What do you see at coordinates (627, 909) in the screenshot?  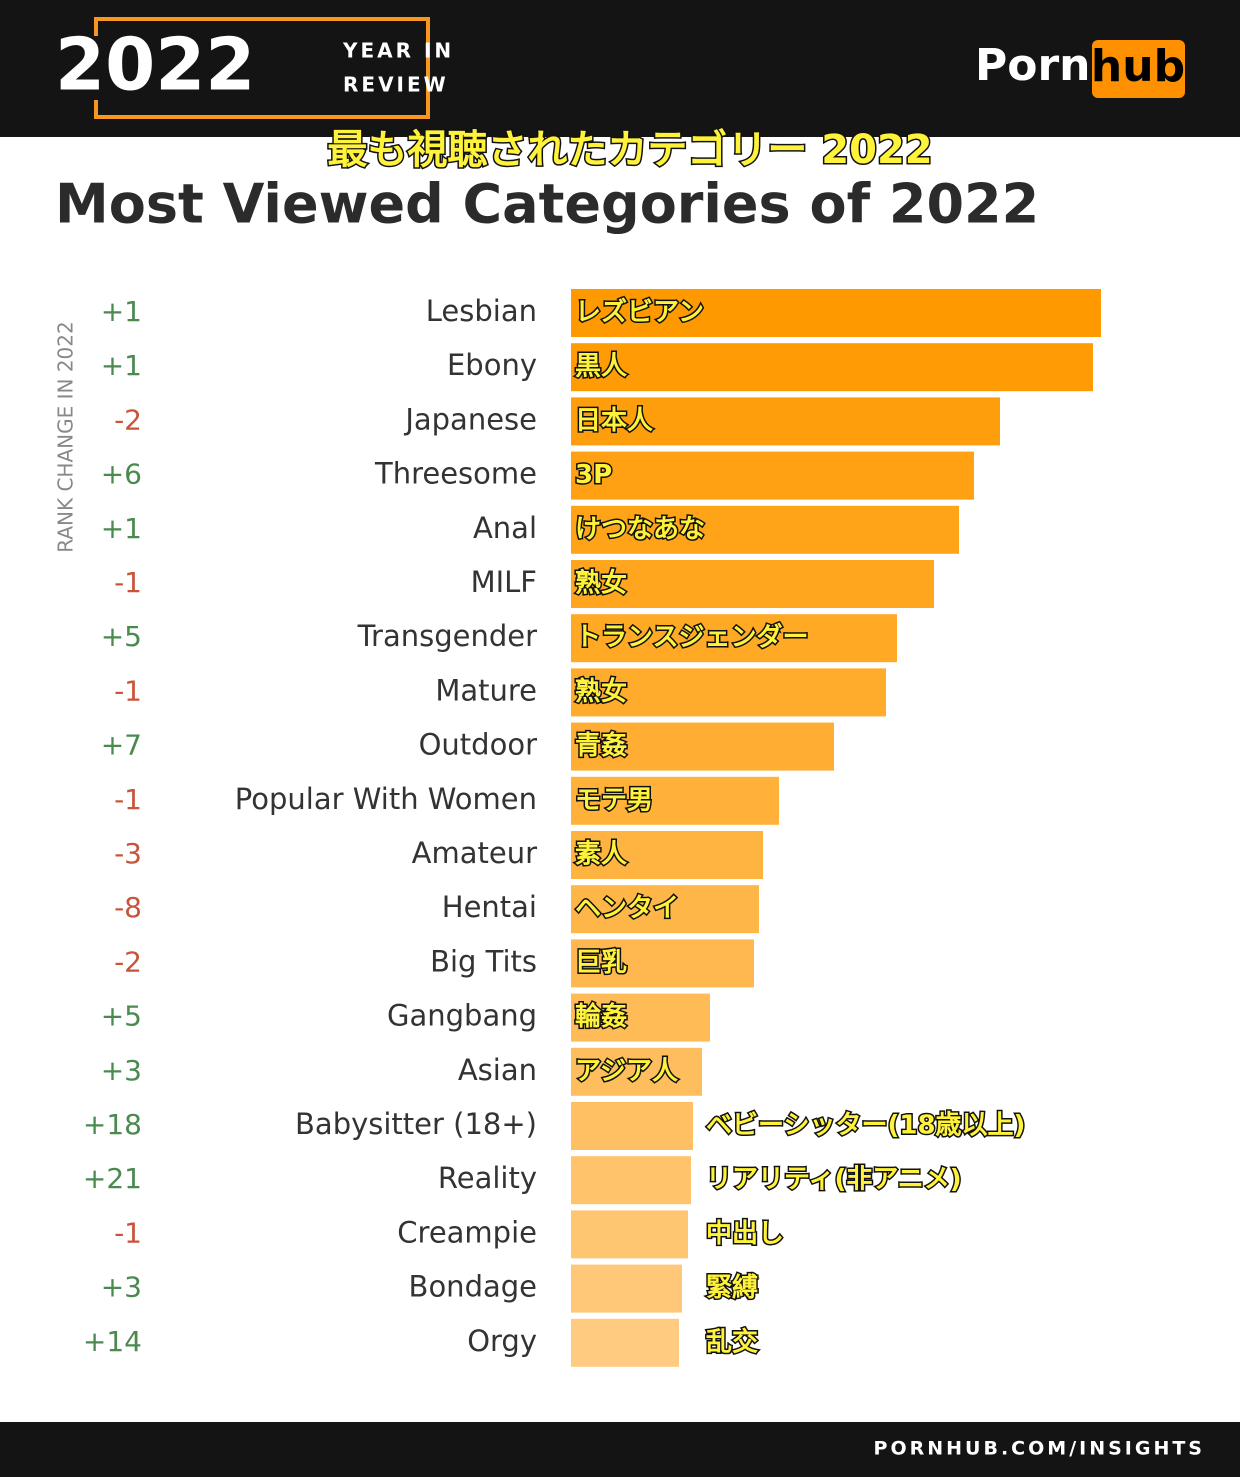 I see `label-ja: ヘンタイ` at bounding box center [627, 909].